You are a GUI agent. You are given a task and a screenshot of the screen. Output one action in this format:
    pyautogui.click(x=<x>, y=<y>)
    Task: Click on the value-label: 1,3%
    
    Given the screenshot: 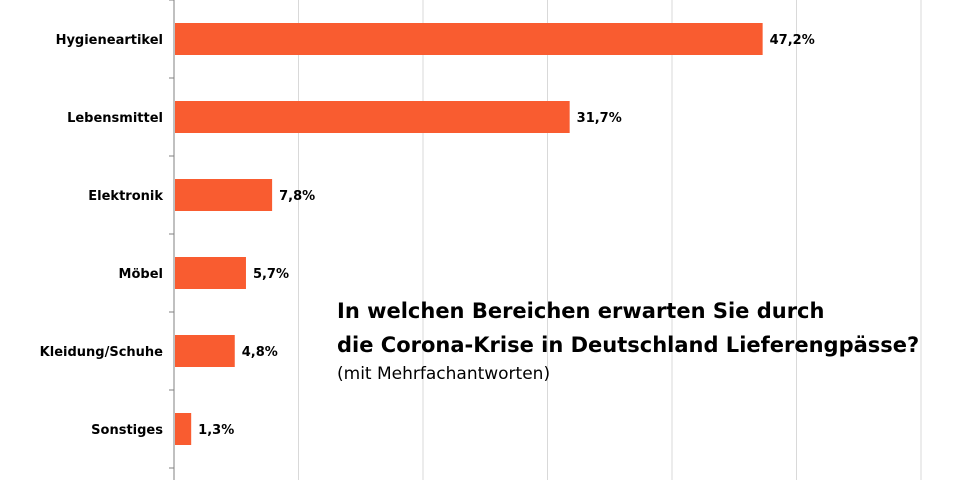 What is the action you would take?
    pyautogui.click(x=216, y=430)
    